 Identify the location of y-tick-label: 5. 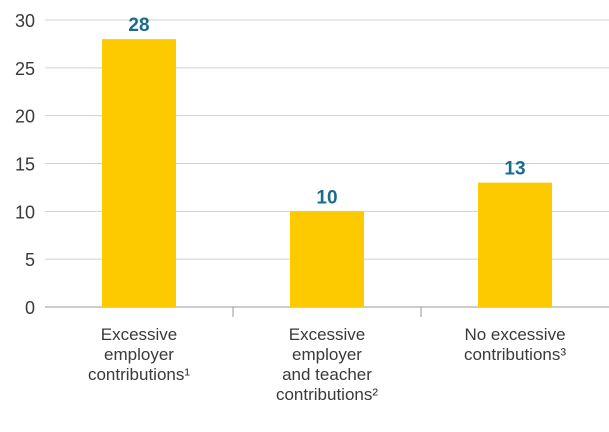
(30, 260).